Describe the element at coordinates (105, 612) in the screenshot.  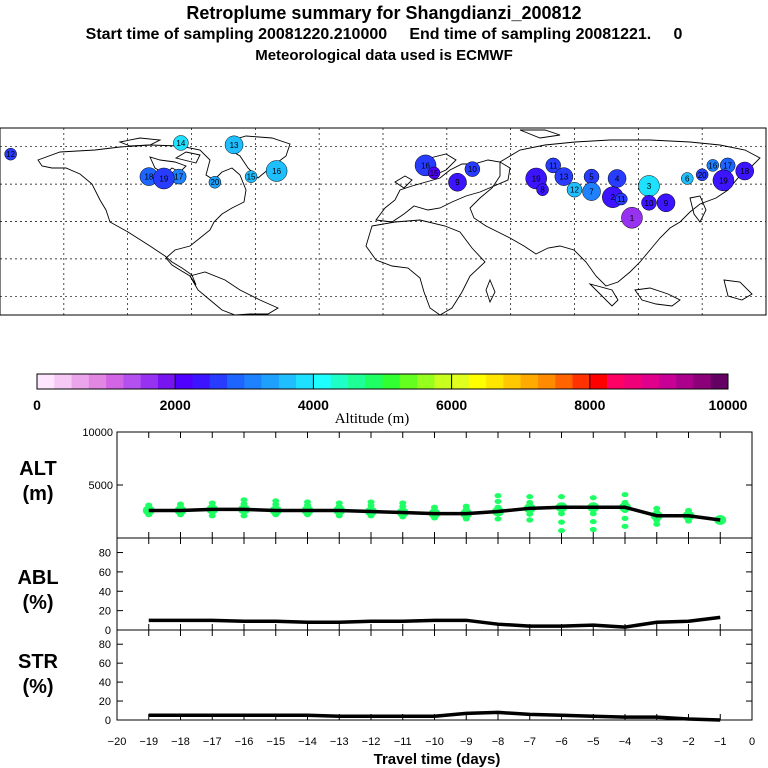
I see `abl-y-tick-label: 20` at that location.